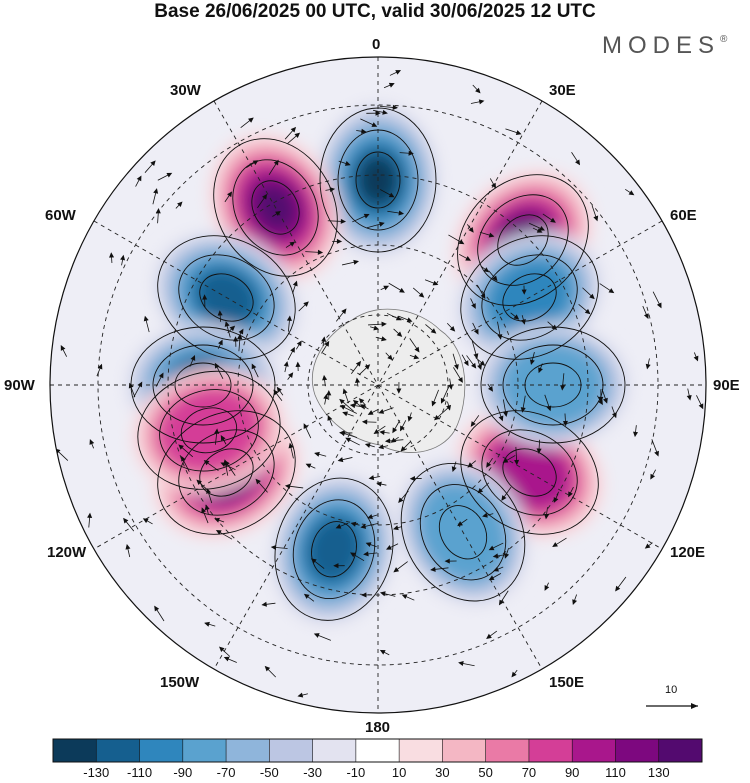 This screenshot has width=750, height=783. I want to click on anomaly-contour, so click(209, 430).